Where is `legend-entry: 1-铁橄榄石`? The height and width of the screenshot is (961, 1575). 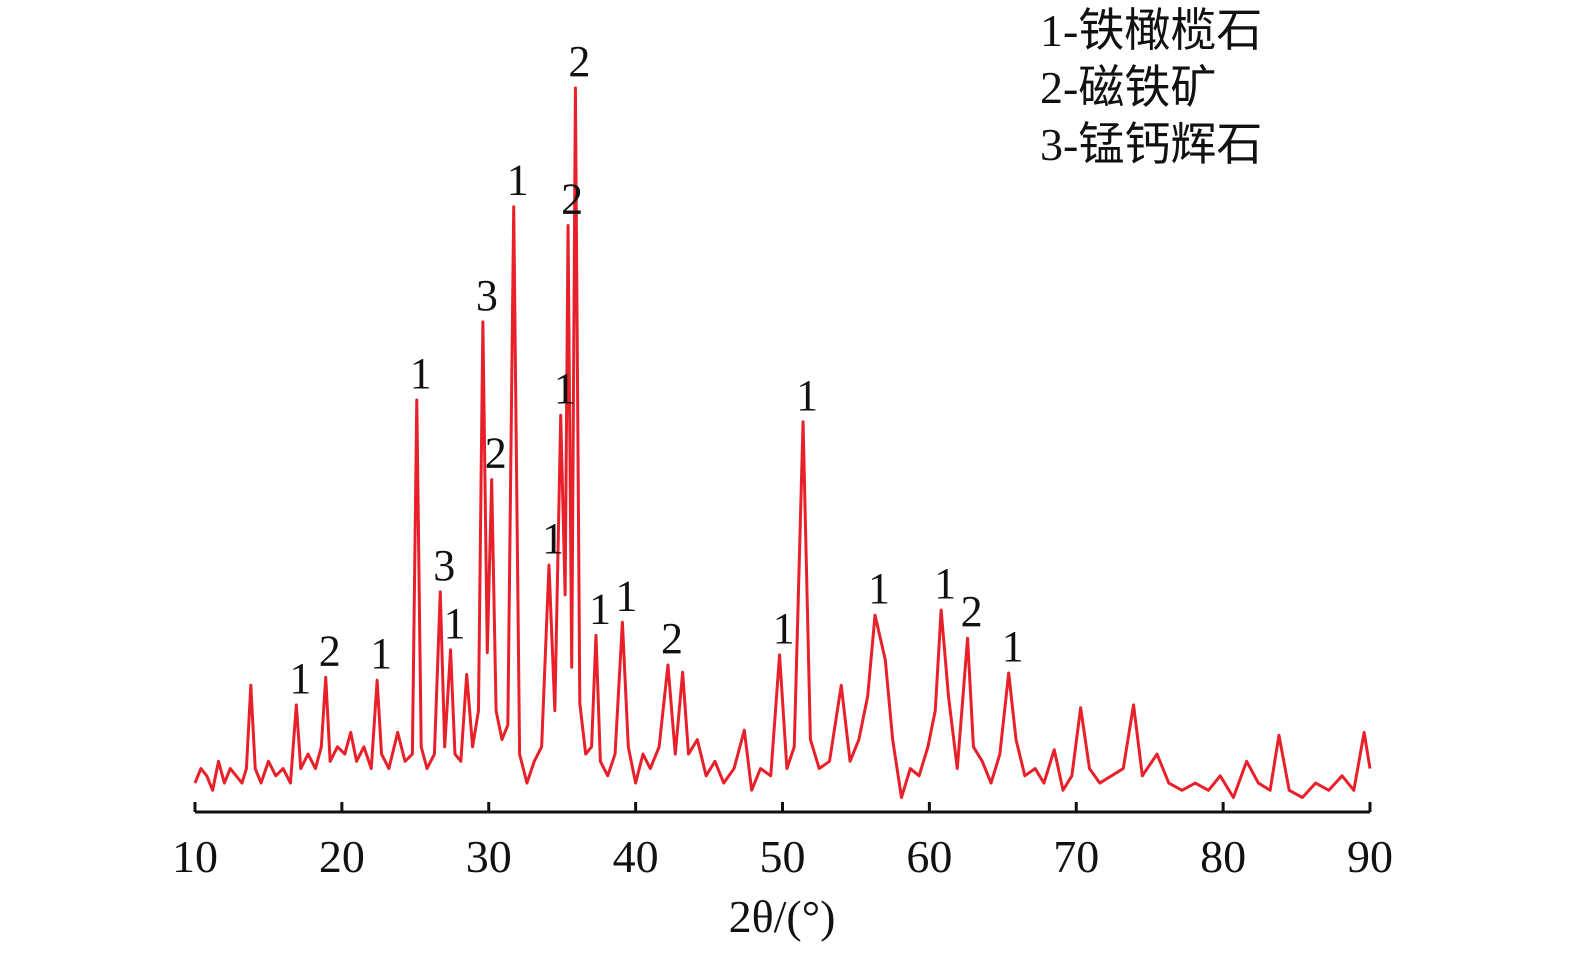
legend-entry: 1-铁橄榄石 is located at coordinates (1151, 30).